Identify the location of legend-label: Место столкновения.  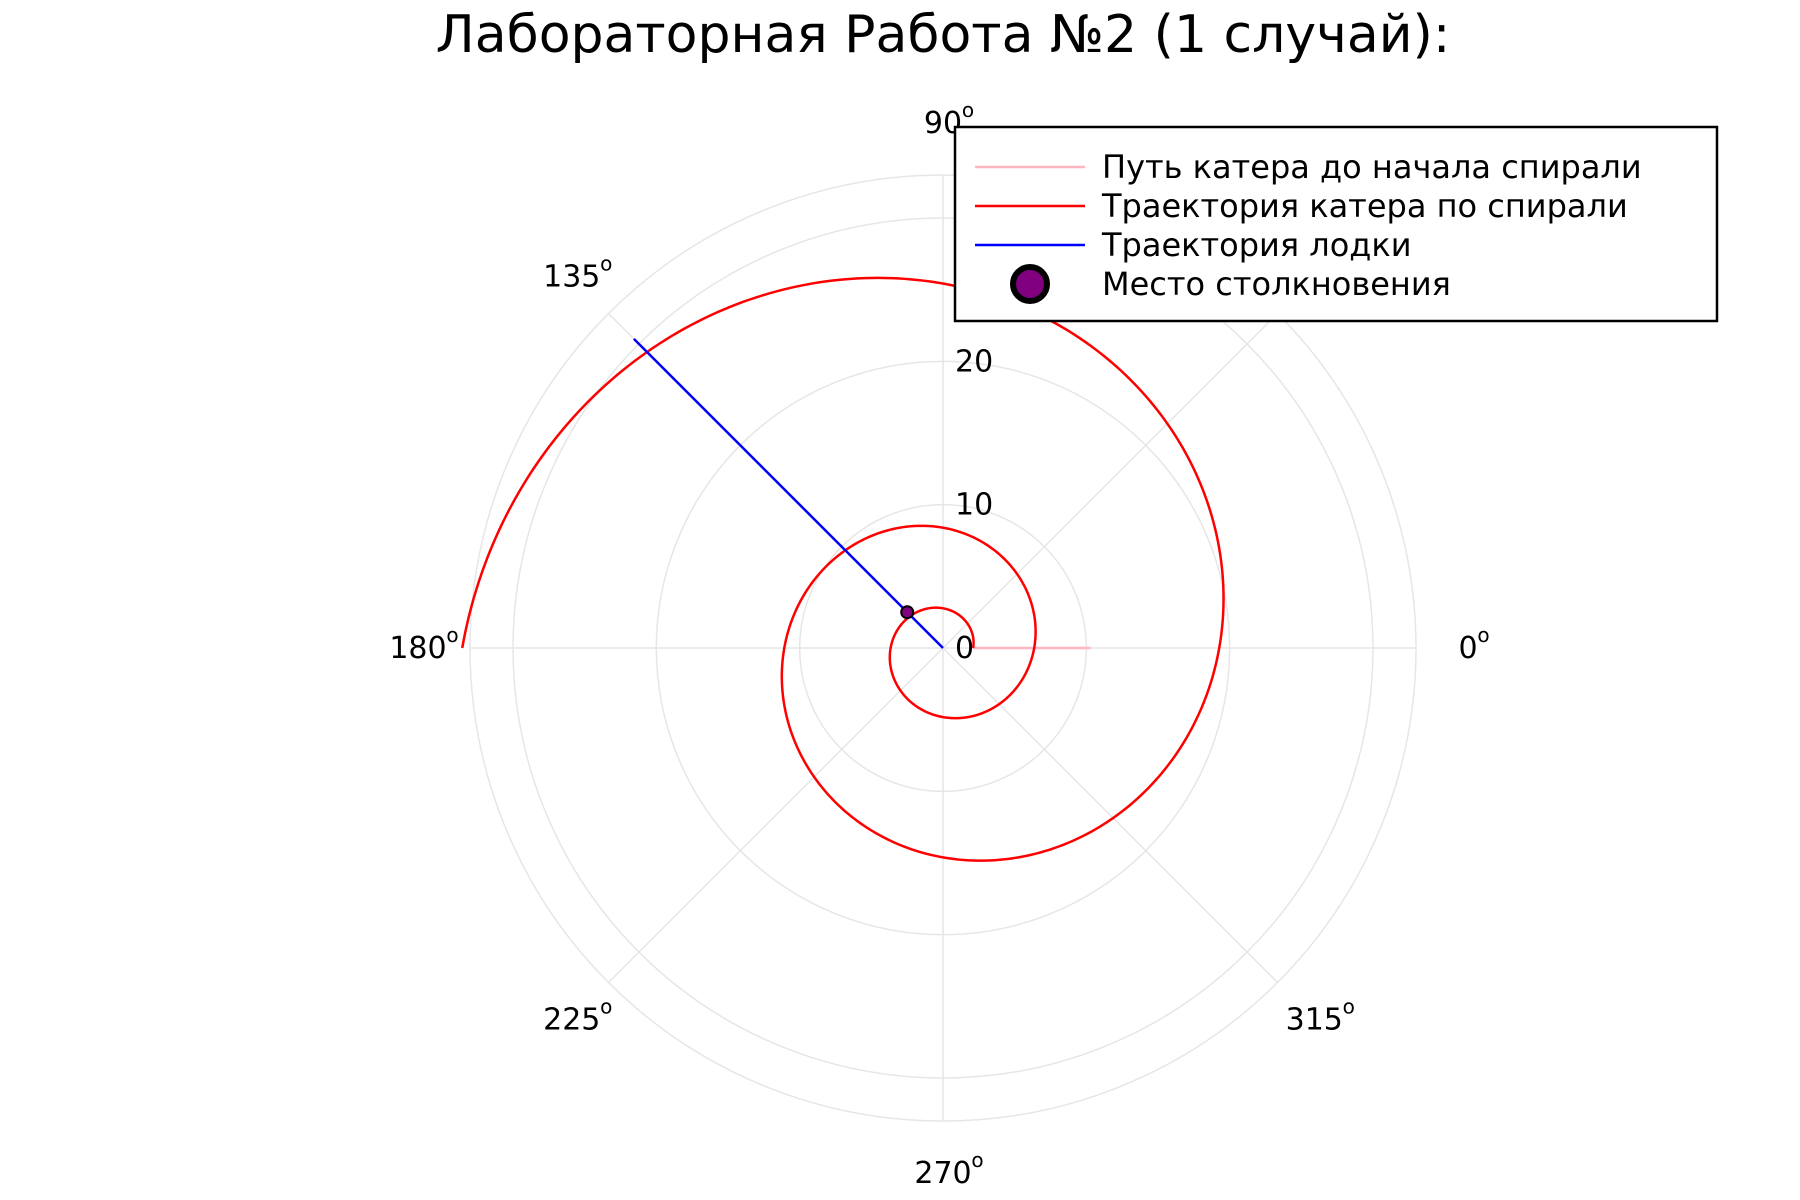
(1276, 284).